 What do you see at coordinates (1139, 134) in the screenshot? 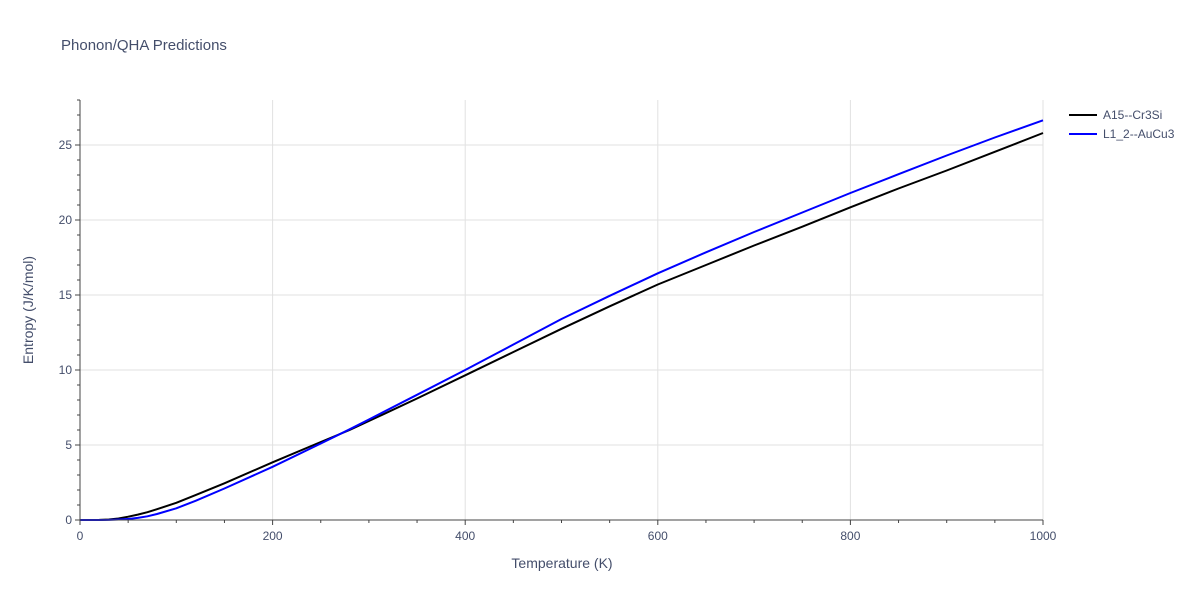
I see `legend-label: L1_2--AuCu3` at bounding box center [1139, 134].